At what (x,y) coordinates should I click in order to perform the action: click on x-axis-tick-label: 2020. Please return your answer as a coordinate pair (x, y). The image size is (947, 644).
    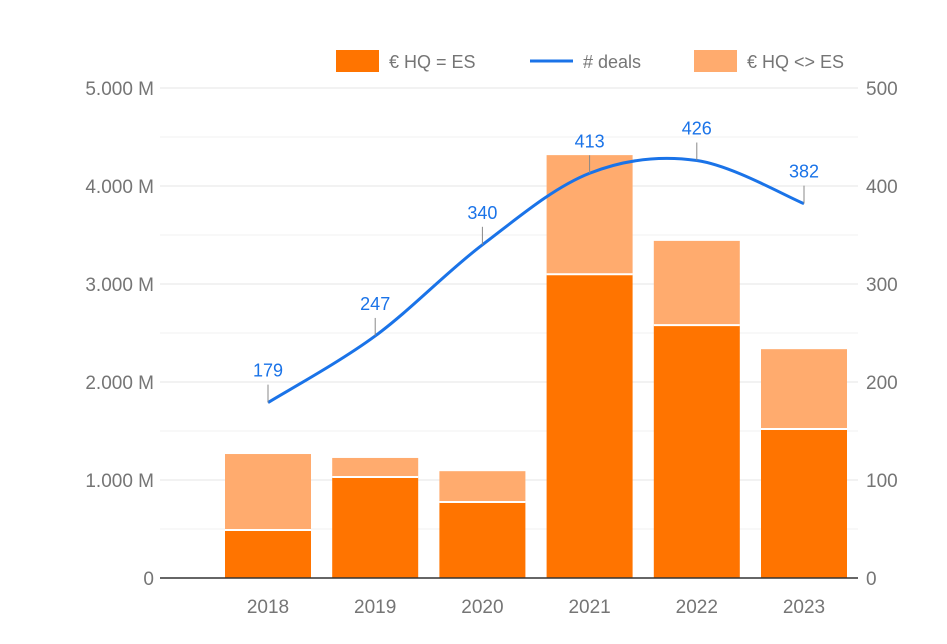
    Looking at the image, I should click on (482, 607).